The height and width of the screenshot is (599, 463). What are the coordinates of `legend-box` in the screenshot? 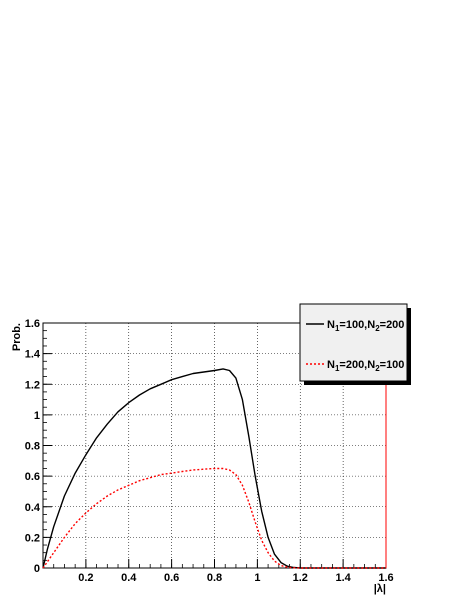 It's located at (353, 342).